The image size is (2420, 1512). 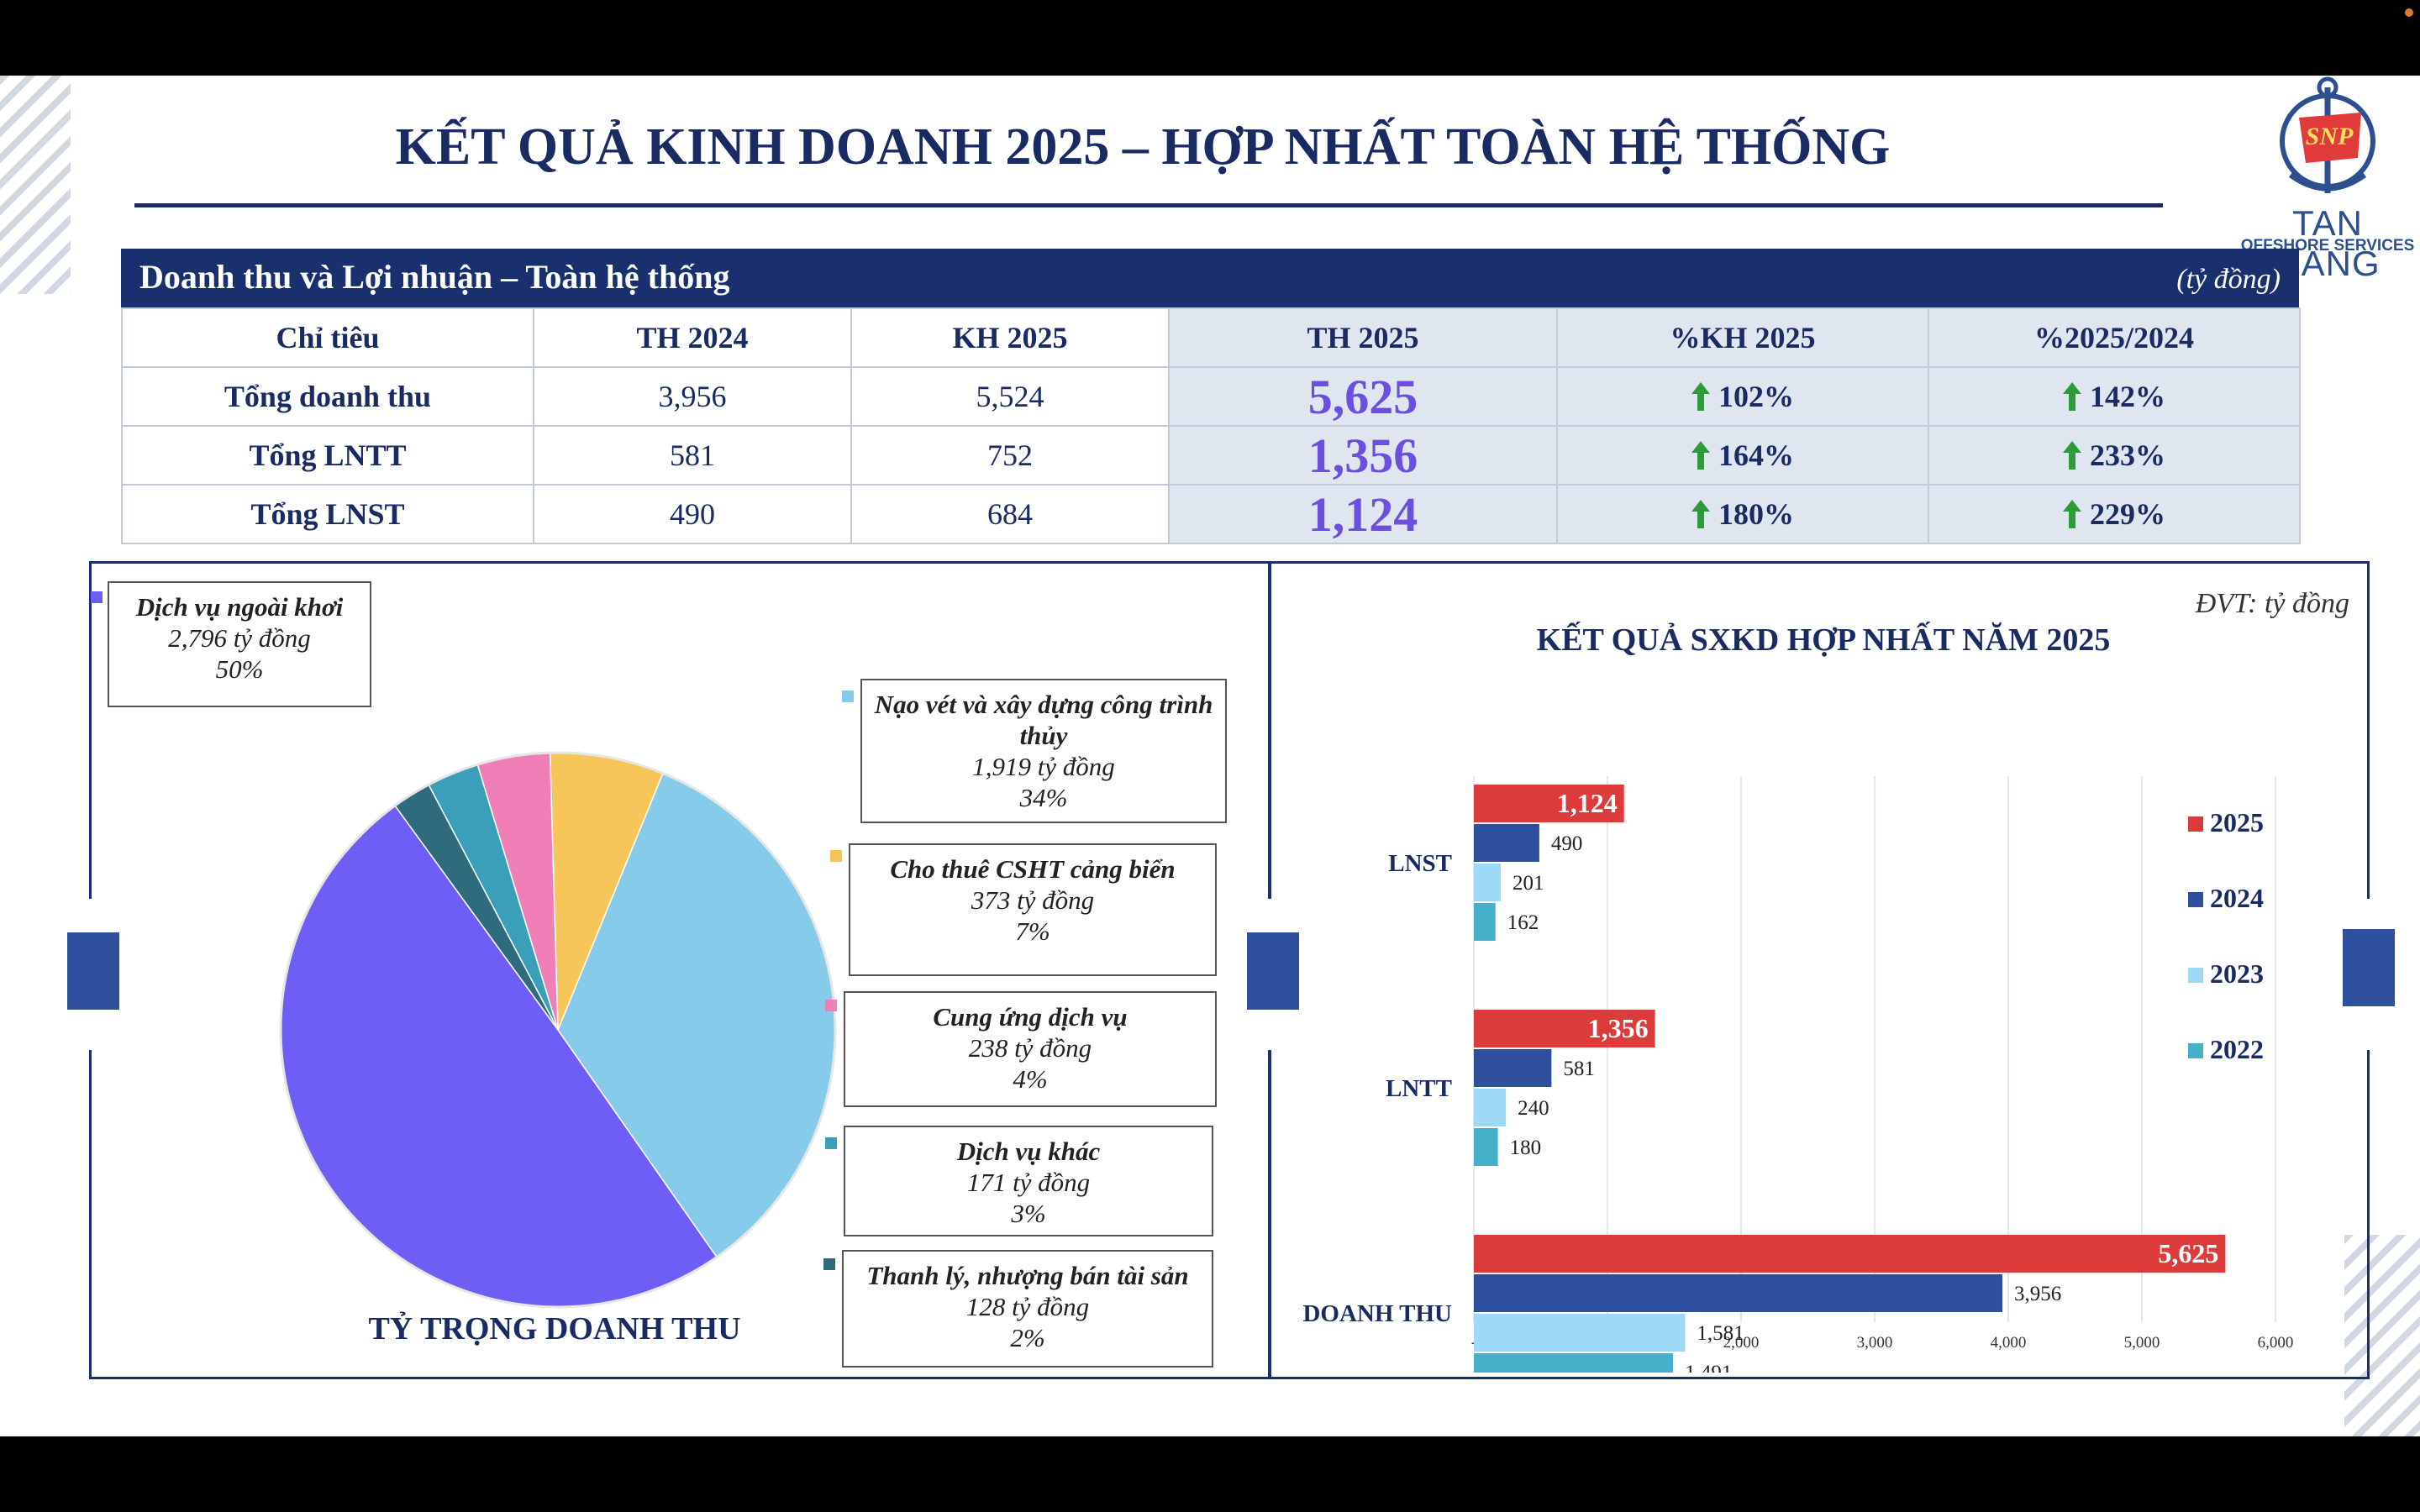 I want to click on data-label: 240, so click(x=1533, y=1108).